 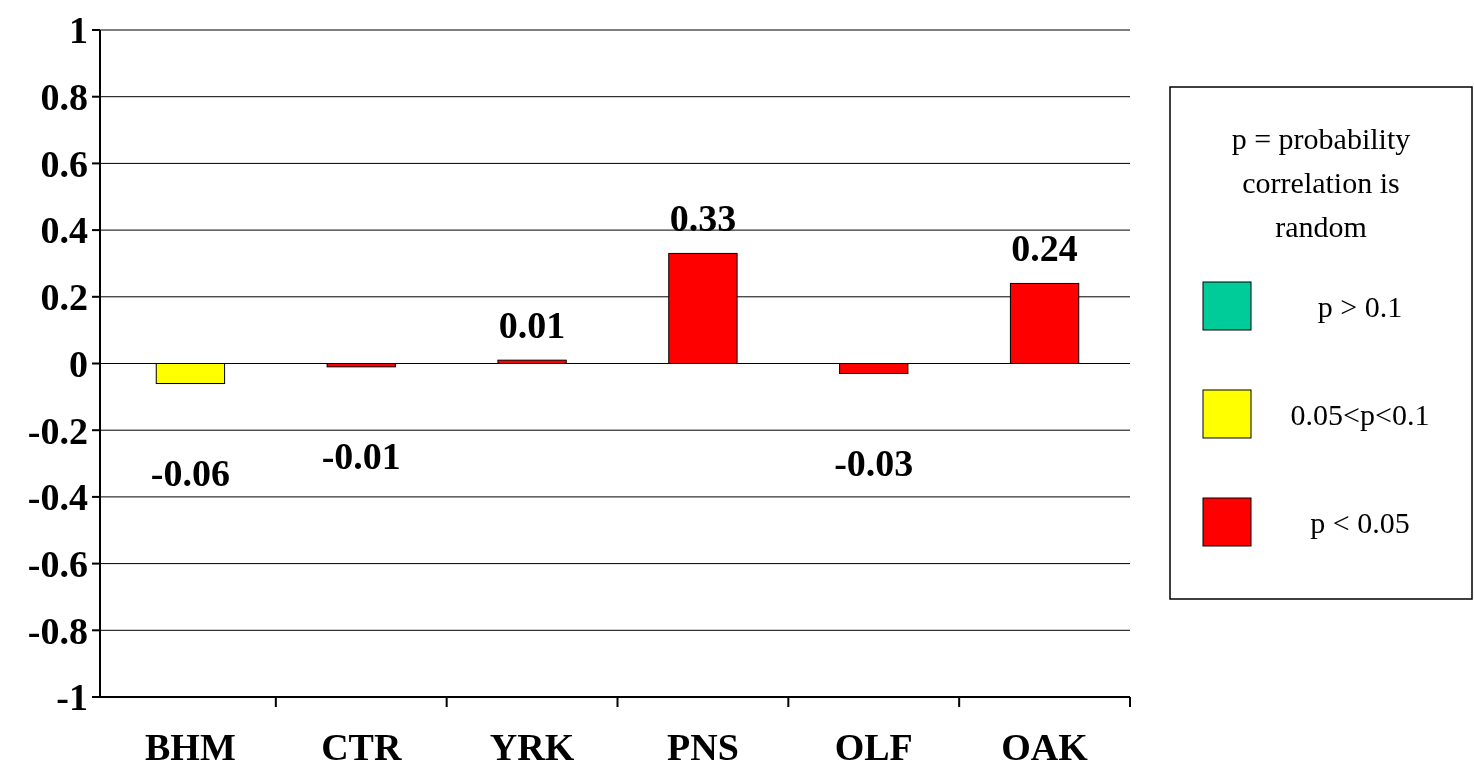 What do you see at coordinates (57, 430) in the screenshot?
I see `y-tick-label: -0.2` at bounding box center [57, 430].